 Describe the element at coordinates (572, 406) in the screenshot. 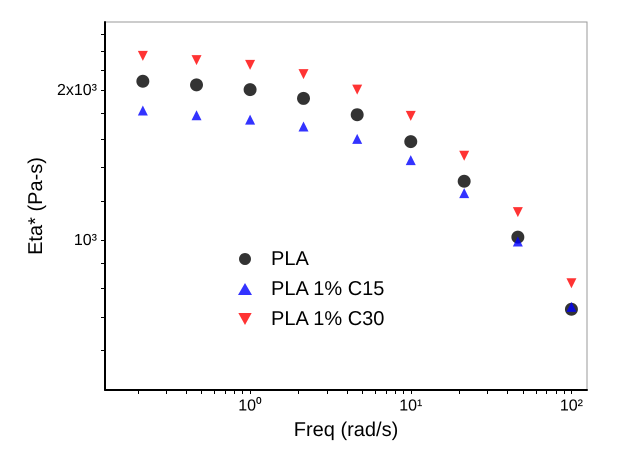

I see `x-tick-label: 10²` at that location.